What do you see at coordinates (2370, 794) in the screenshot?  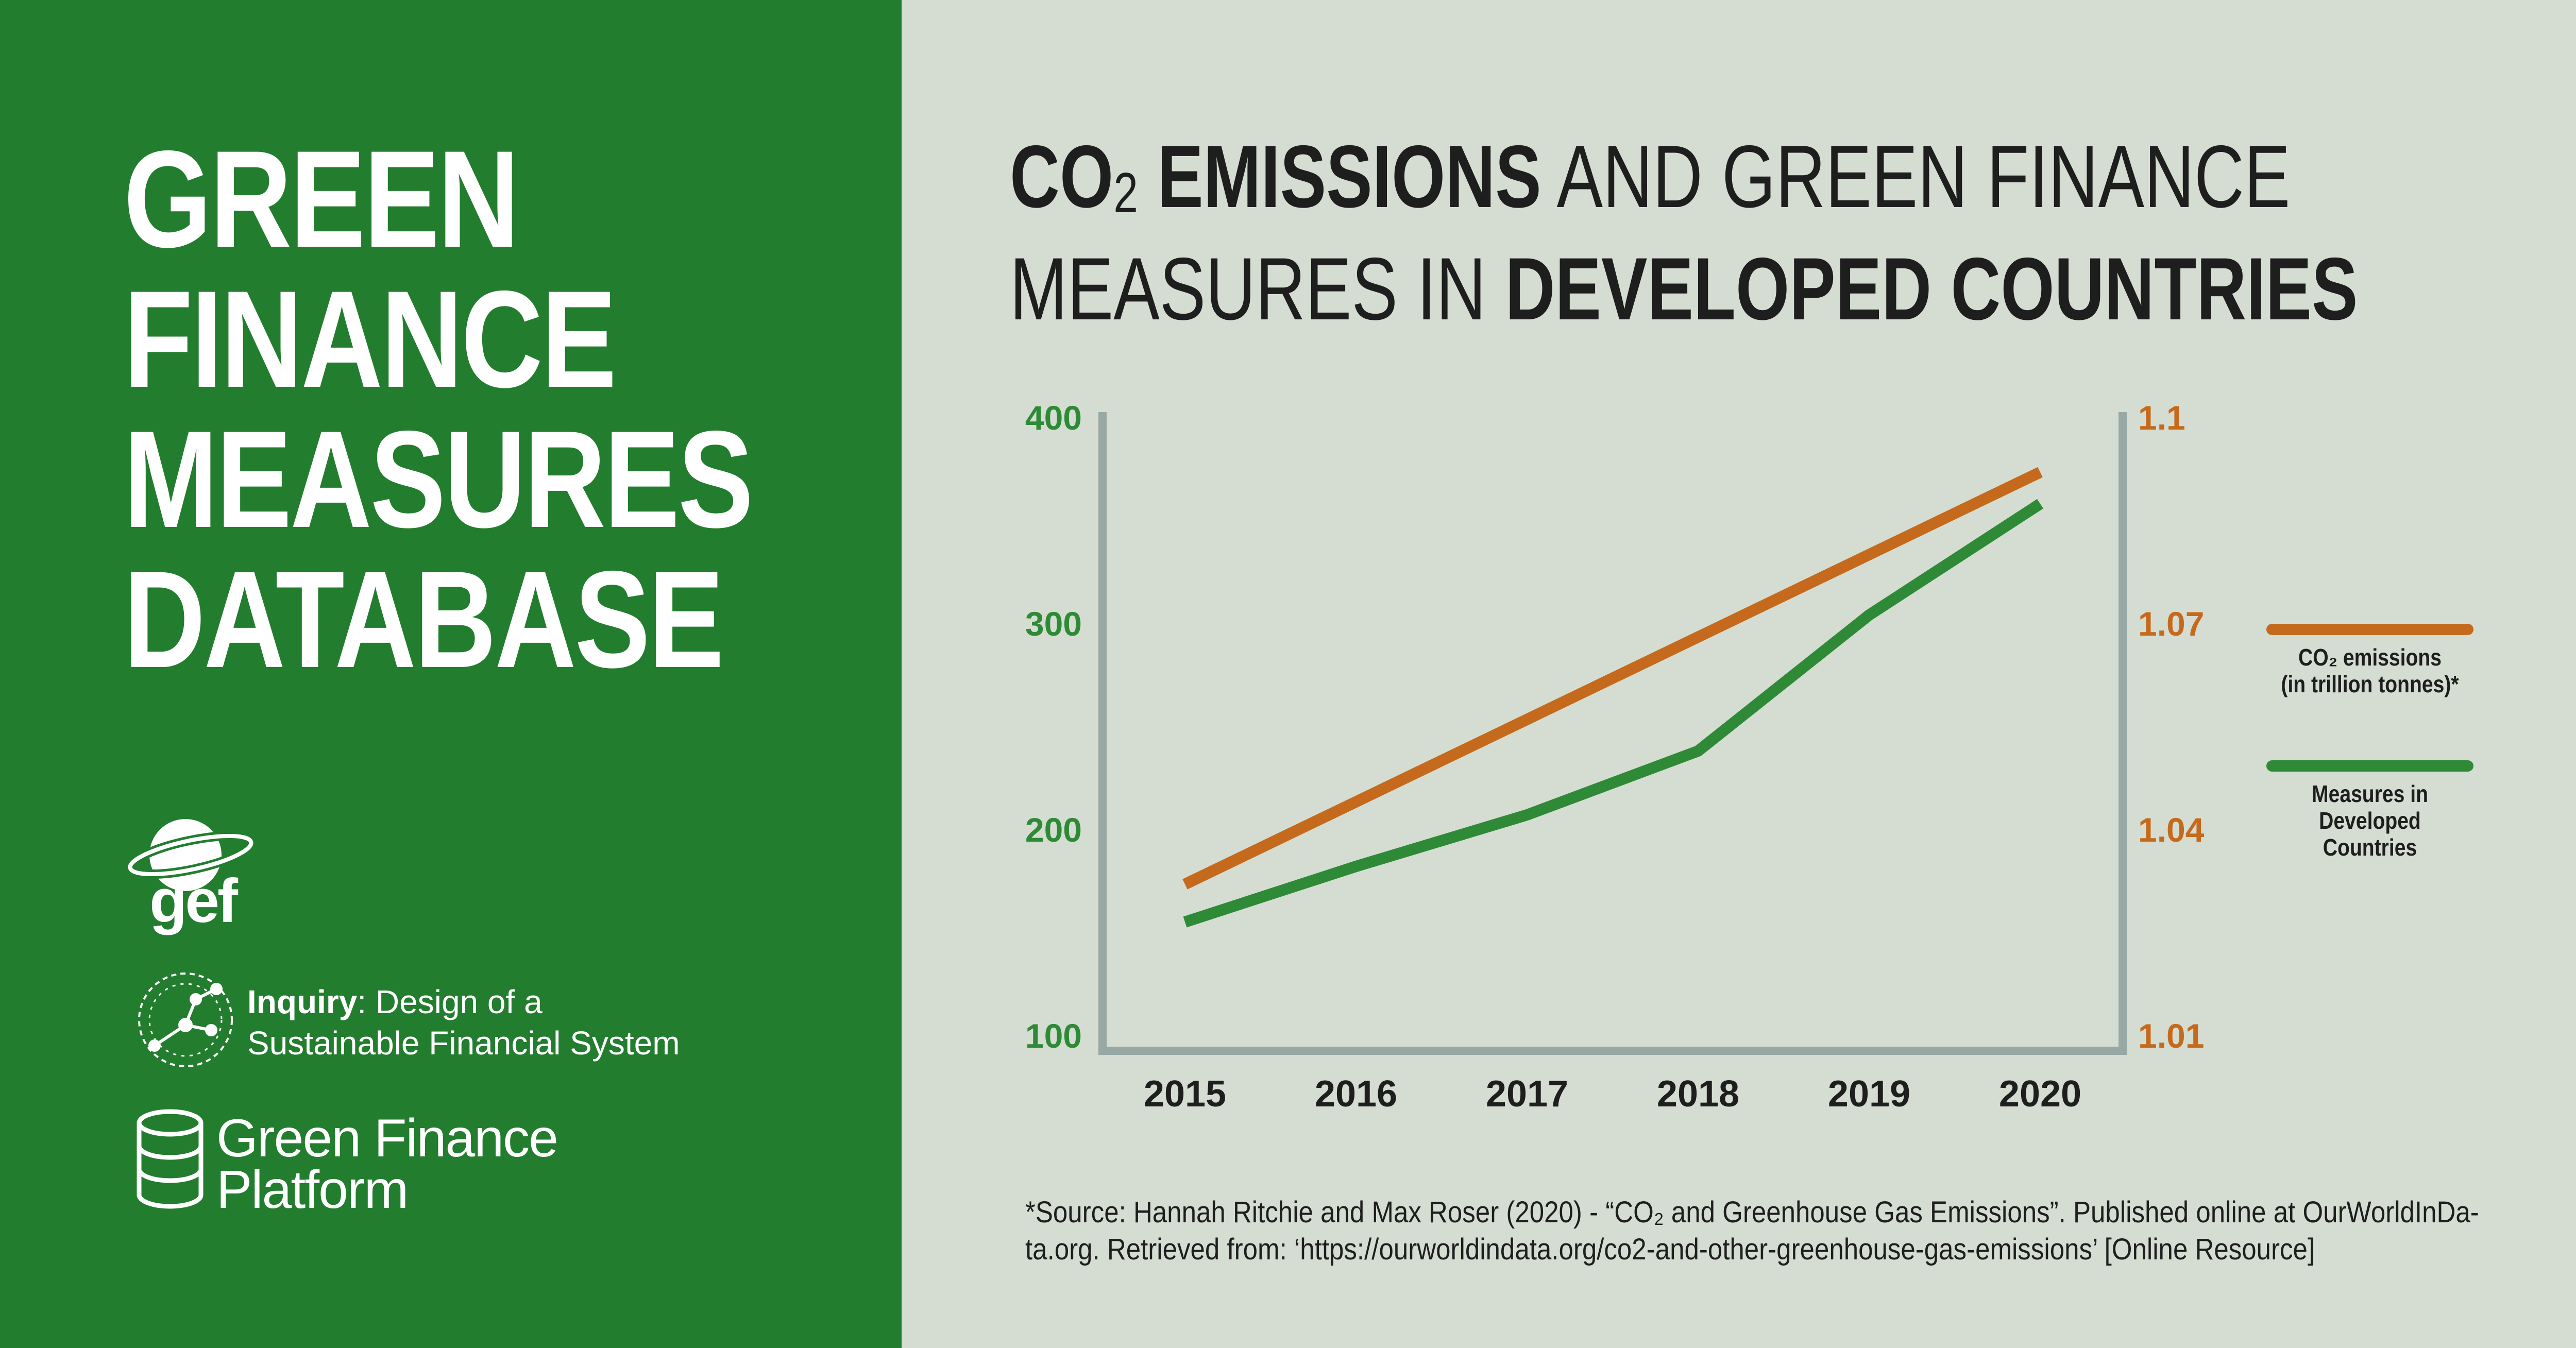 I see `legend-label: Measures in` at bounding box center [2370, 794].